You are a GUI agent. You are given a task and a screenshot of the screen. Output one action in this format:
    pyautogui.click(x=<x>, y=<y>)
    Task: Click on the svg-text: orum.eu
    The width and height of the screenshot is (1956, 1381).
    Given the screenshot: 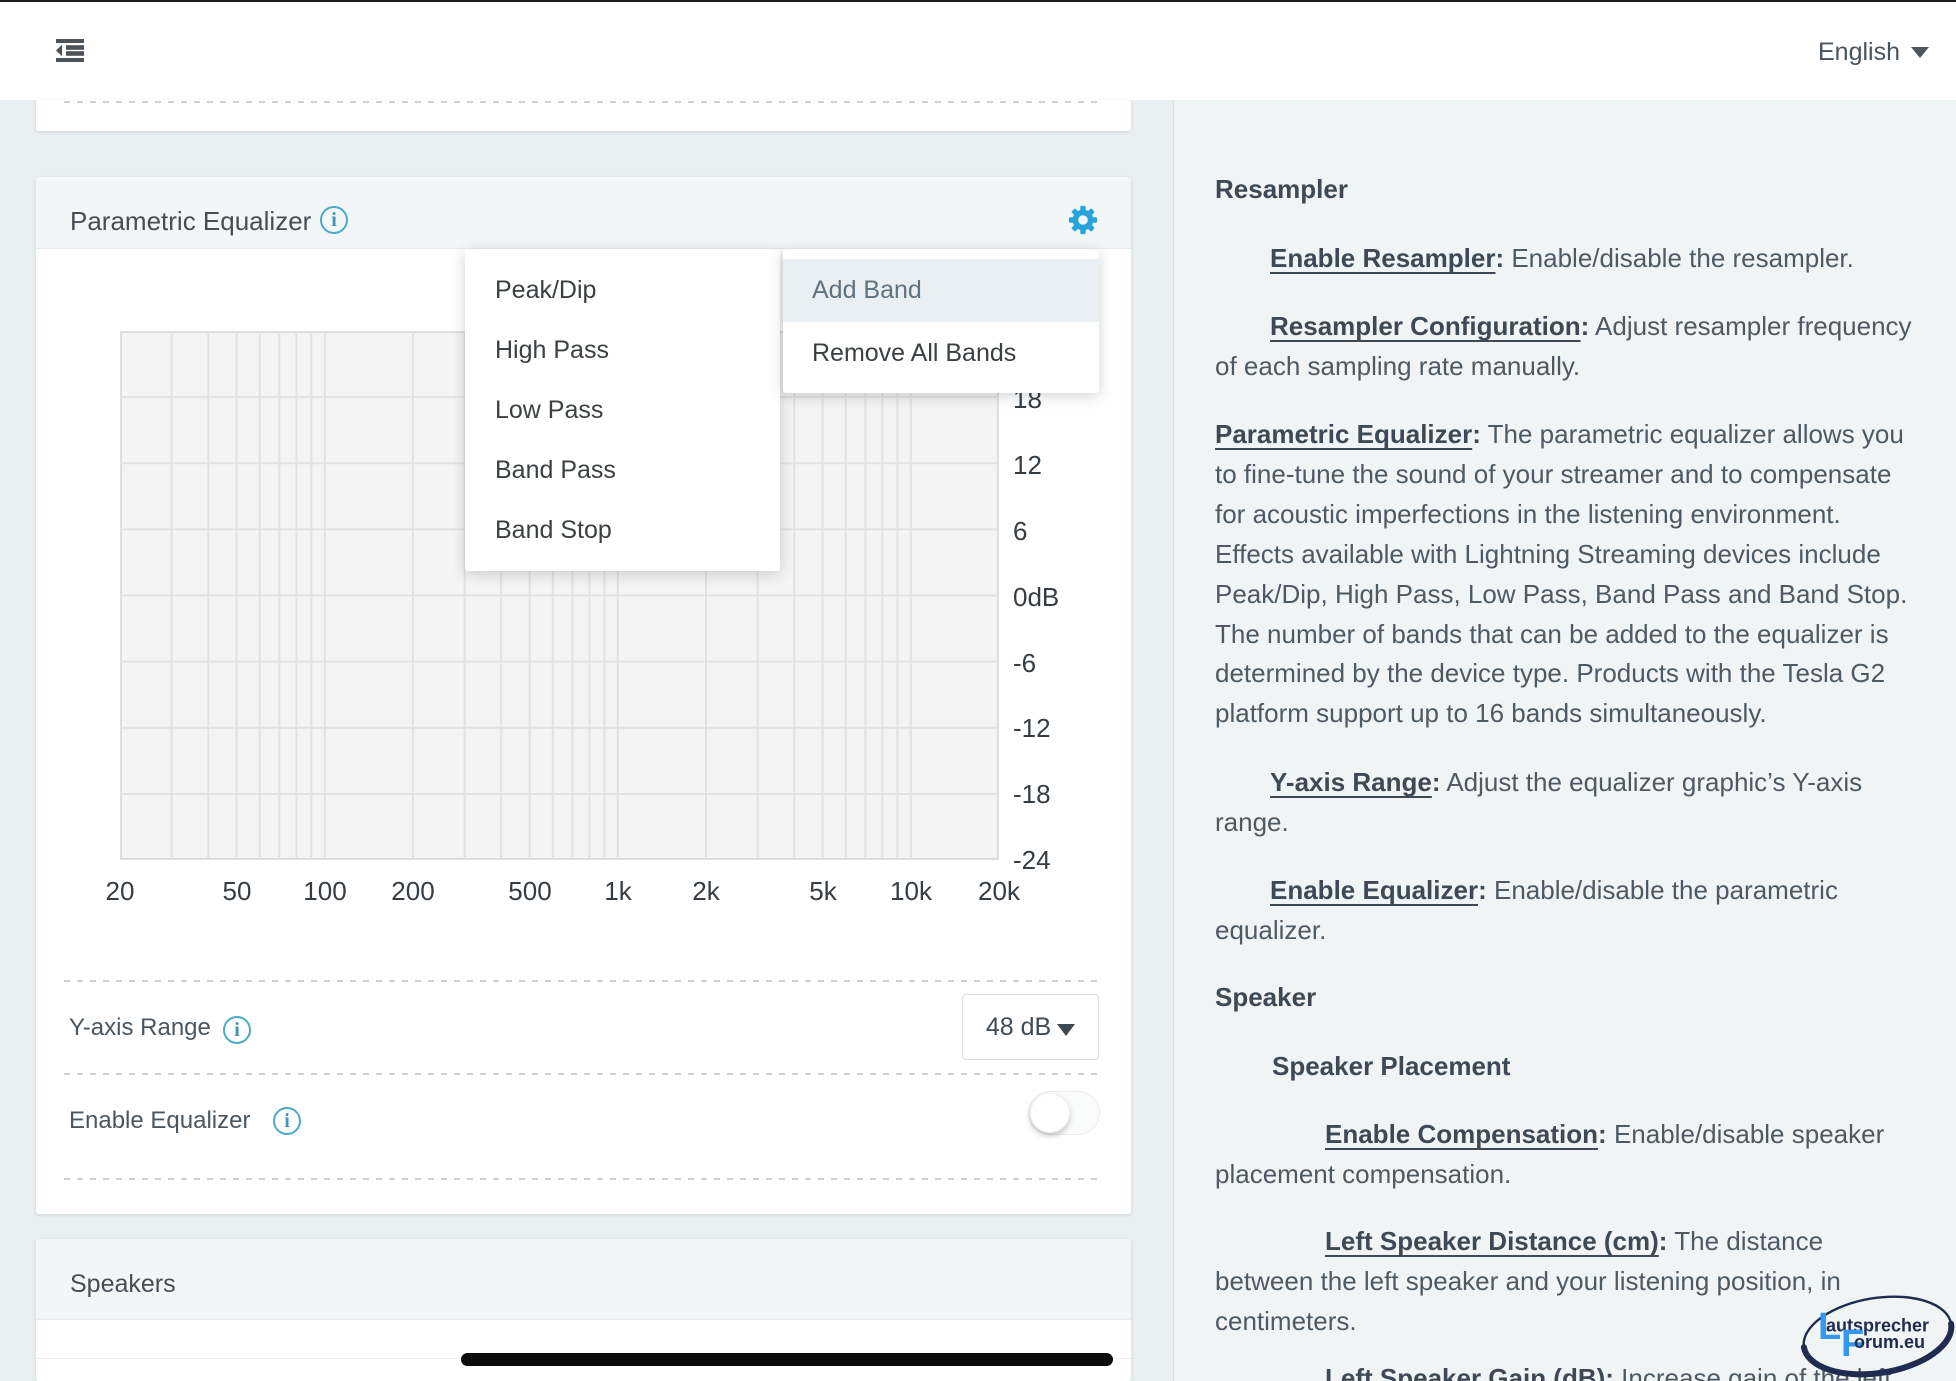 What is the action you would take?
    pyautogui.click(x=1889, y=1342)
    